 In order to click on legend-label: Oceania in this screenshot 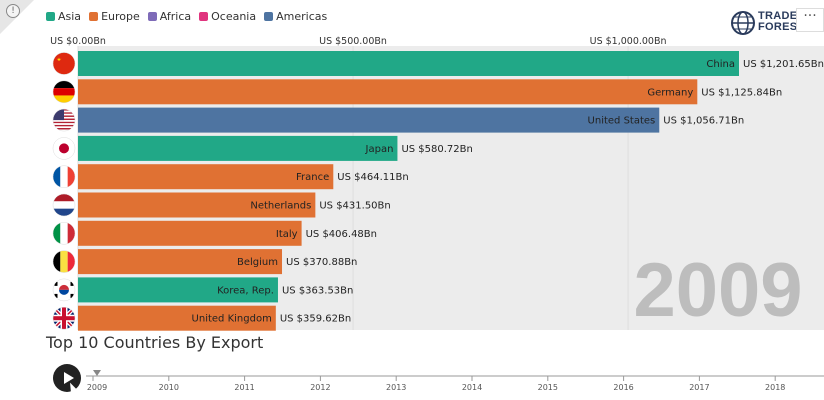, I will do `click(234, 16)`.